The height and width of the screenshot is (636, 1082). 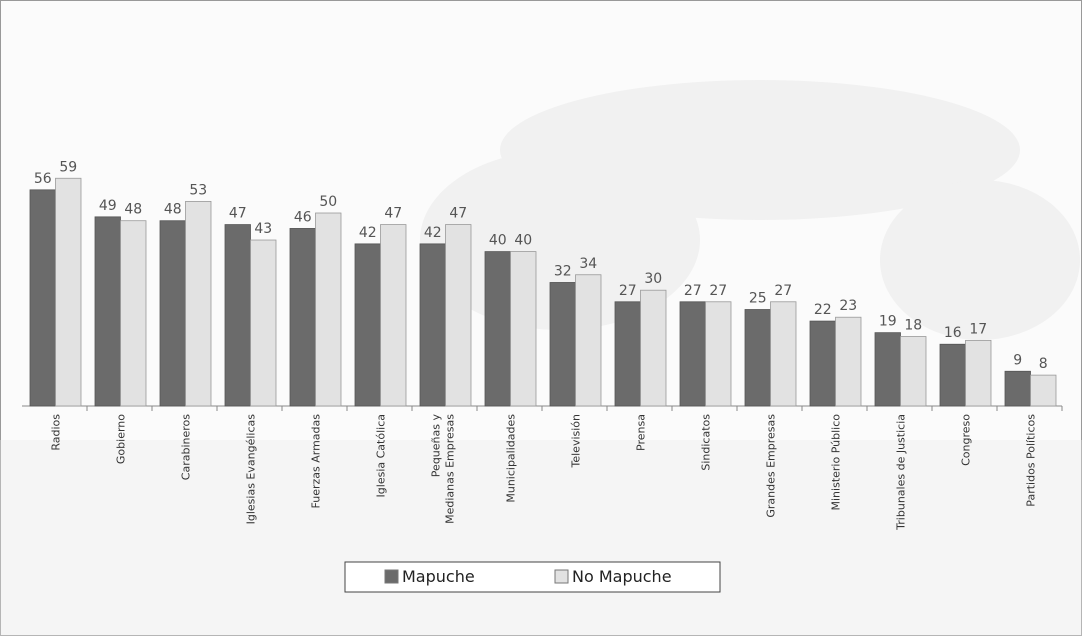 I want to click on x-tick-label: Tribunales de Justicia, so click(x=901, y=472).